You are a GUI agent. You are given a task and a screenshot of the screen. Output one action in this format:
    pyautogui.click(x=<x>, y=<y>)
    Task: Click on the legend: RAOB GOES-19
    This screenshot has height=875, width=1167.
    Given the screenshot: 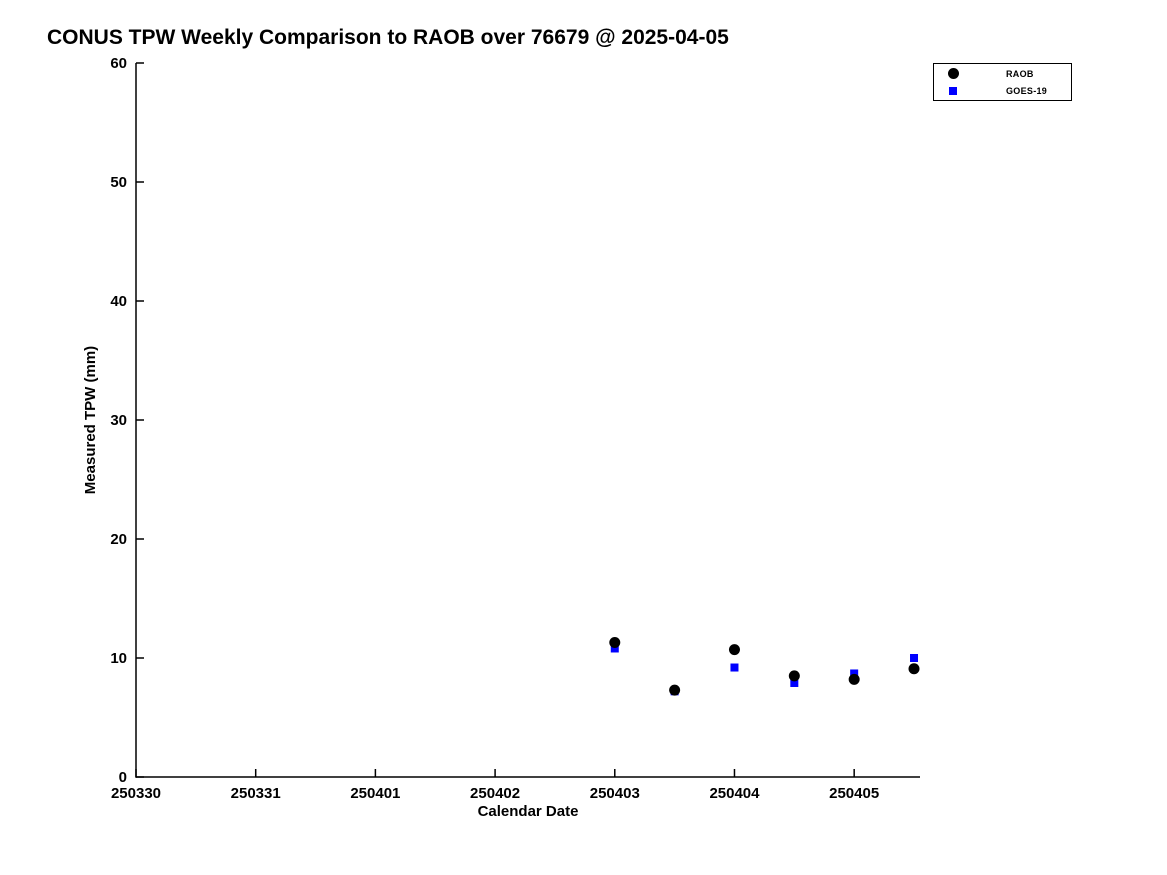 What is the action you would take?
    pyautogui.click(x=1002, y=82)
    